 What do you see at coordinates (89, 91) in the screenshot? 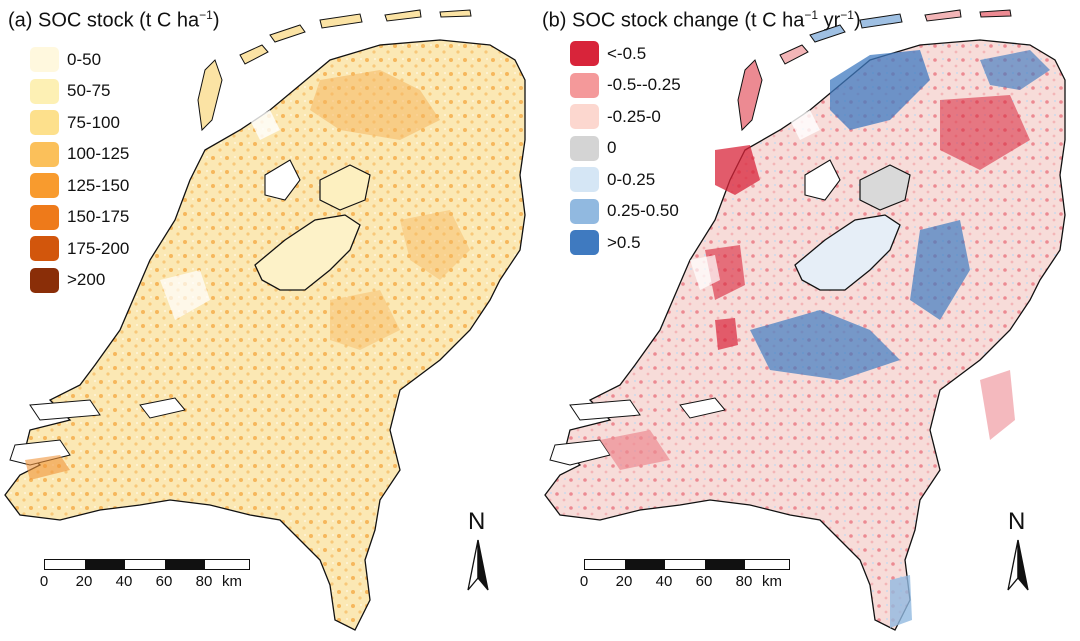
I see `panel-a-legend-label: 50-75` at bounding box center [89, 91].